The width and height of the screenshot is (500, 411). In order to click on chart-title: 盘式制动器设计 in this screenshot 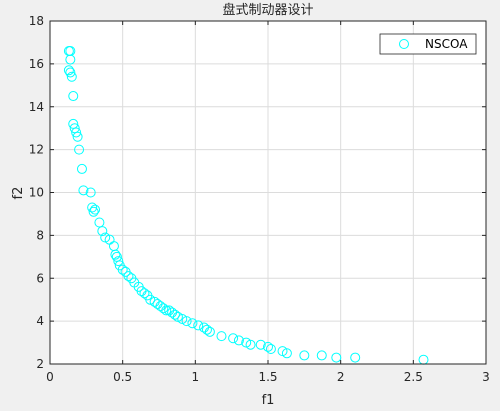, I will do `click(267, 10)`.